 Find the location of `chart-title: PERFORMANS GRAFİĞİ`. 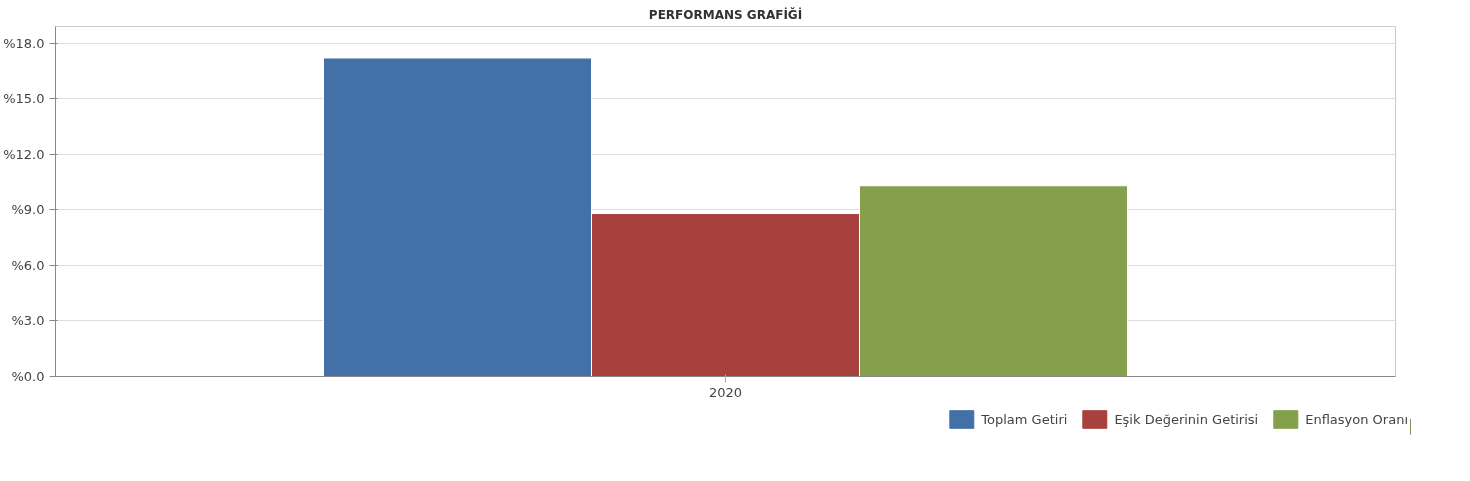

chart-title: PERFORMANS GRAFİĞİ is located at coordinates (725, 14).